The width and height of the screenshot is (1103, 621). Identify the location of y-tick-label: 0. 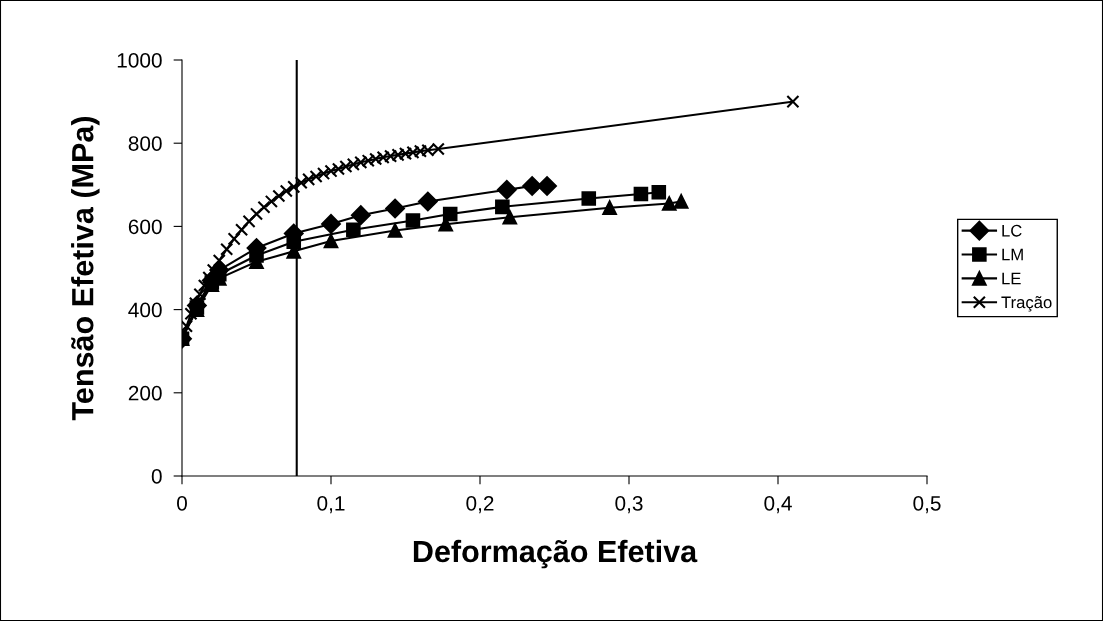
(156, 476).